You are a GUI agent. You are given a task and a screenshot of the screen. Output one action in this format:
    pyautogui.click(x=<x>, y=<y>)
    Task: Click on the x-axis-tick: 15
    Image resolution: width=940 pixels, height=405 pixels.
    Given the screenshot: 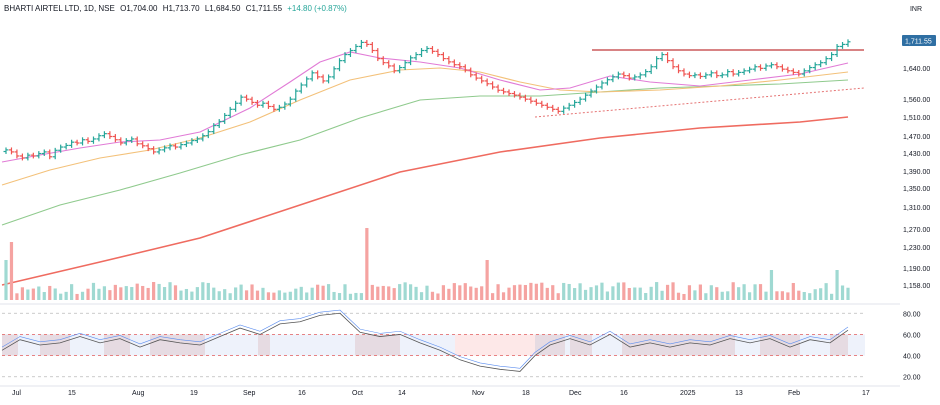 What is the action you would take?
    pyautogui.click(x=72, y=393)
    